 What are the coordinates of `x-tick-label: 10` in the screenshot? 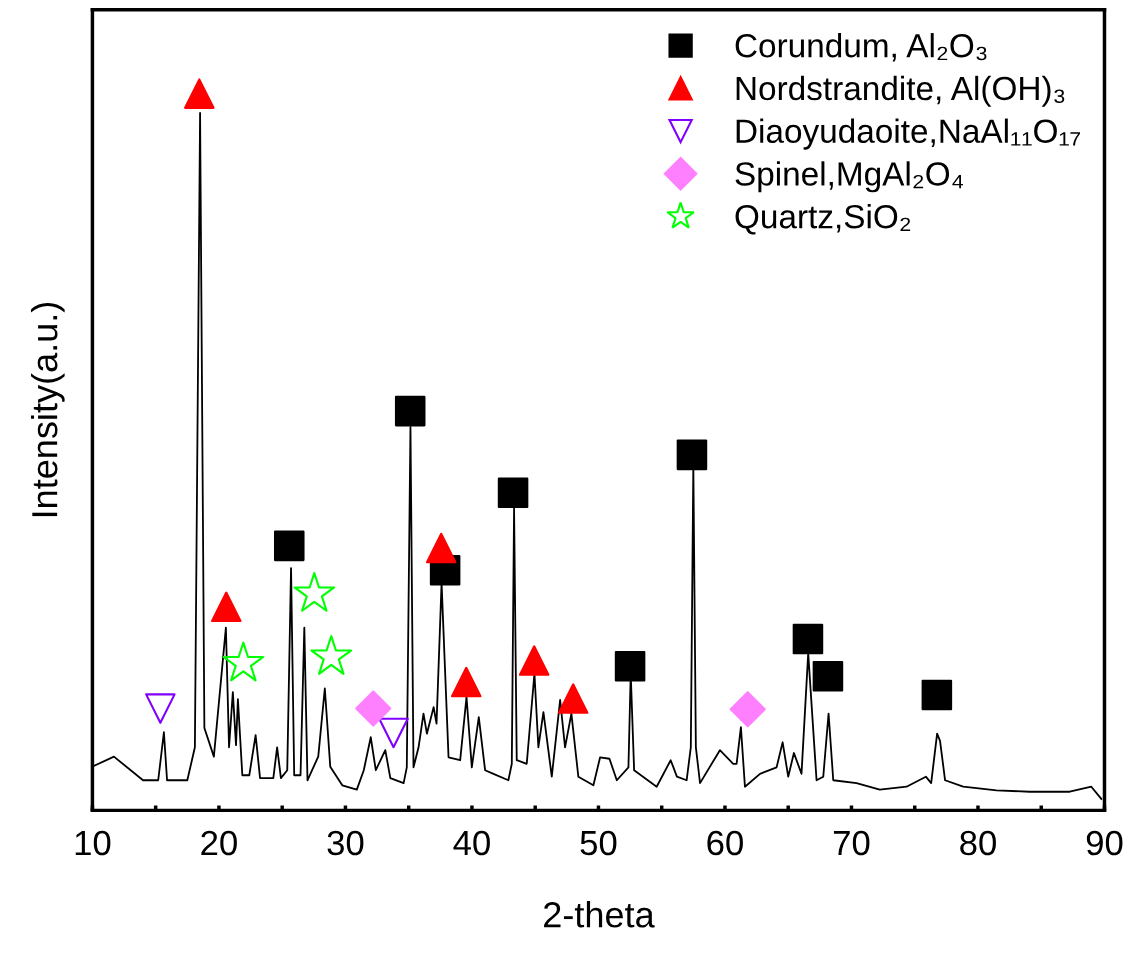 It's located at (93, 843).